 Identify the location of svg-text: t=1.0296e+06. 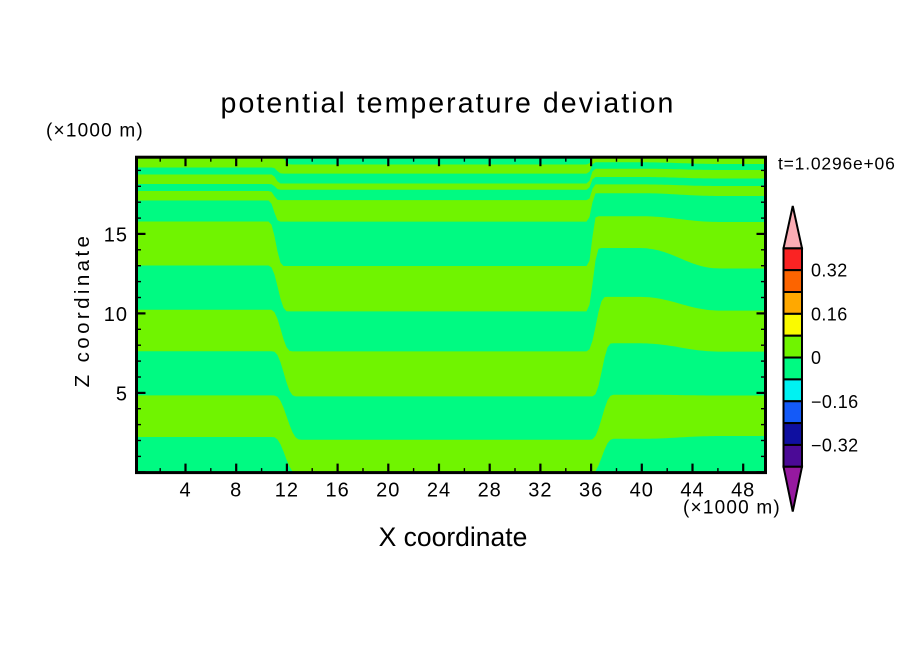
(837, 164).